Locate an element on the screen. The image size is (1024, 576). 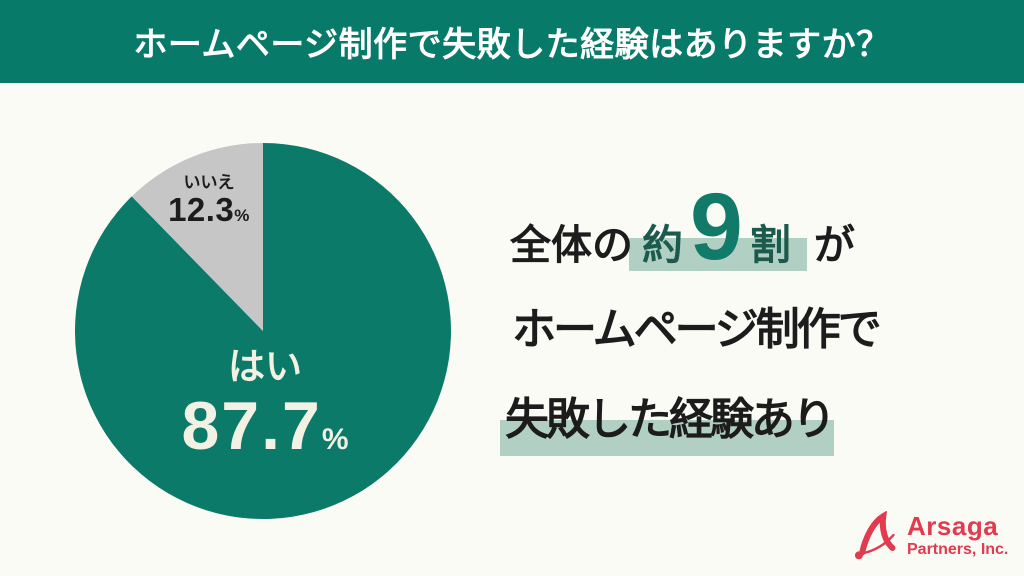
callout-line1-suffix: が is located at coordinates (834, 245).